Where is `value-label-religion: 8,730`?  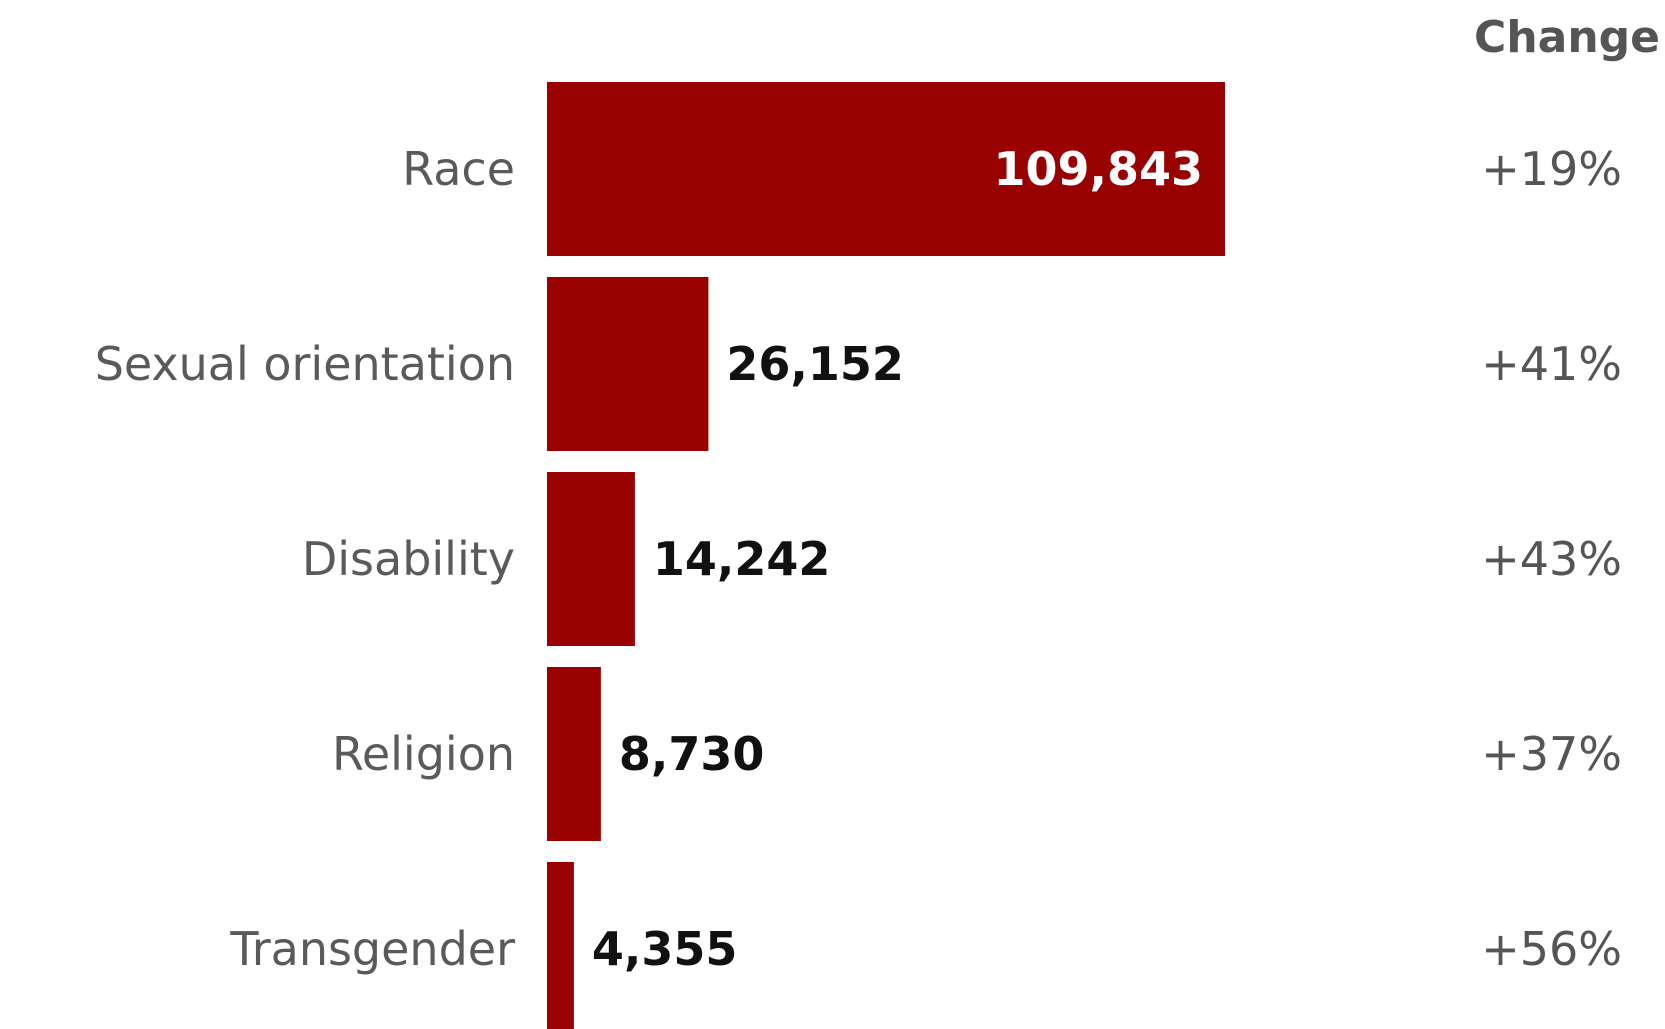
value-label-religion: 8,730 is located at coordinates (692, 754).